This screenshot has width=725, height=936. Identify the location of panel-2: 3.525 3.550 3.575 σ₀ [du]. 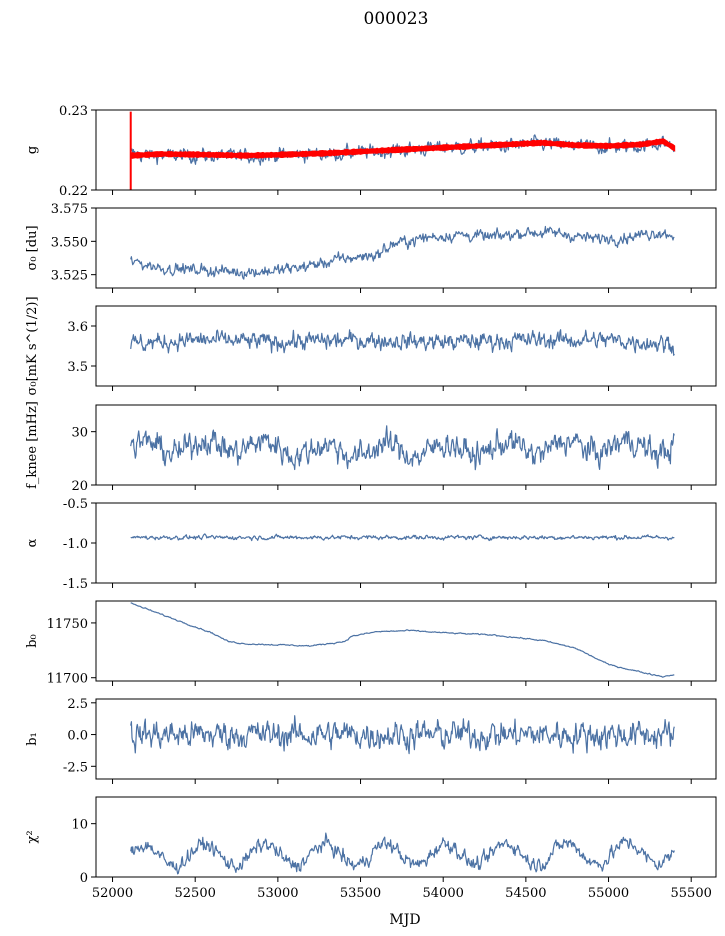
(371, 247).